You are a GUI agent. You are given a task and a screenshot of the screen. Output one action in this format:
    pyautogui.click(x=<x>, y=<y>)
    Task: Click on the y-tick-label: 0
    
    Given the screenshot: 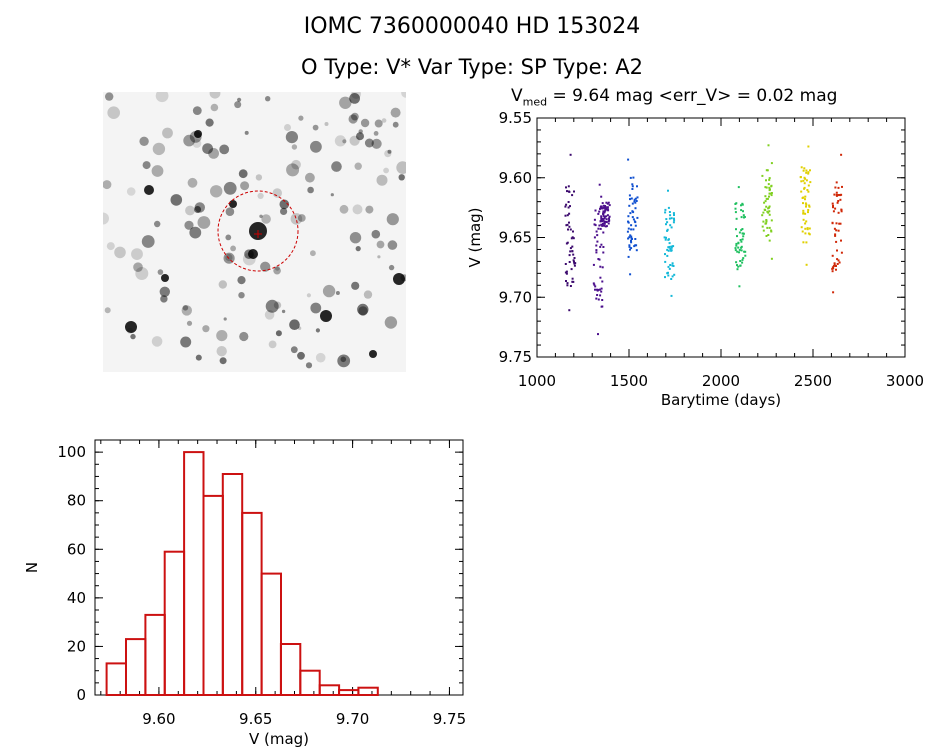 What is the action you would take?
    pyautogui.click(x=81, y=695)
    